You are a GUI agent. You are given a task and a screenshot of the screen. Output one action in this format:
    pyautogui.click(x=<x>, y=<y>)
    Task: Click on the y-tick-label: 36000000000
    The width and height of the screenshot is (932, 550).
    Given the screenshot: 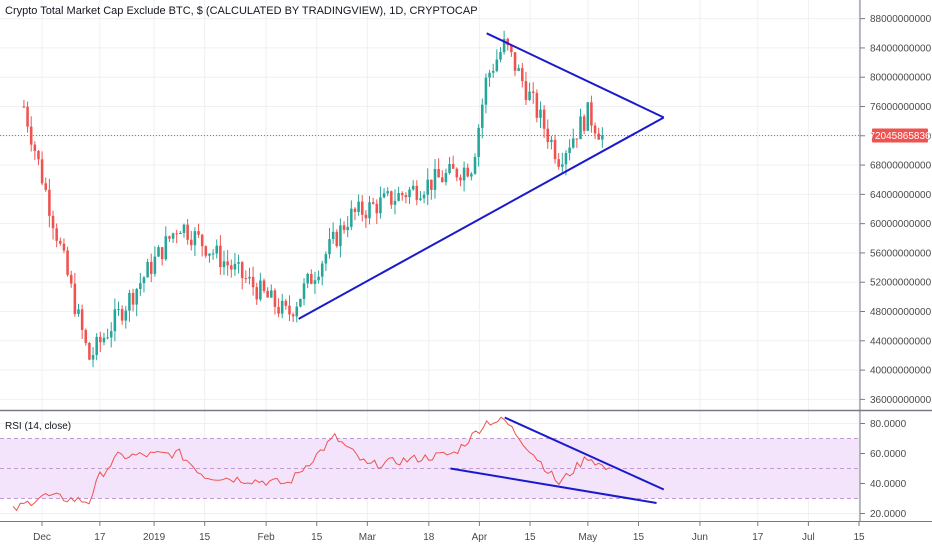 What is the action you would take?
    pyautogui.click(x=901, y=400)
    